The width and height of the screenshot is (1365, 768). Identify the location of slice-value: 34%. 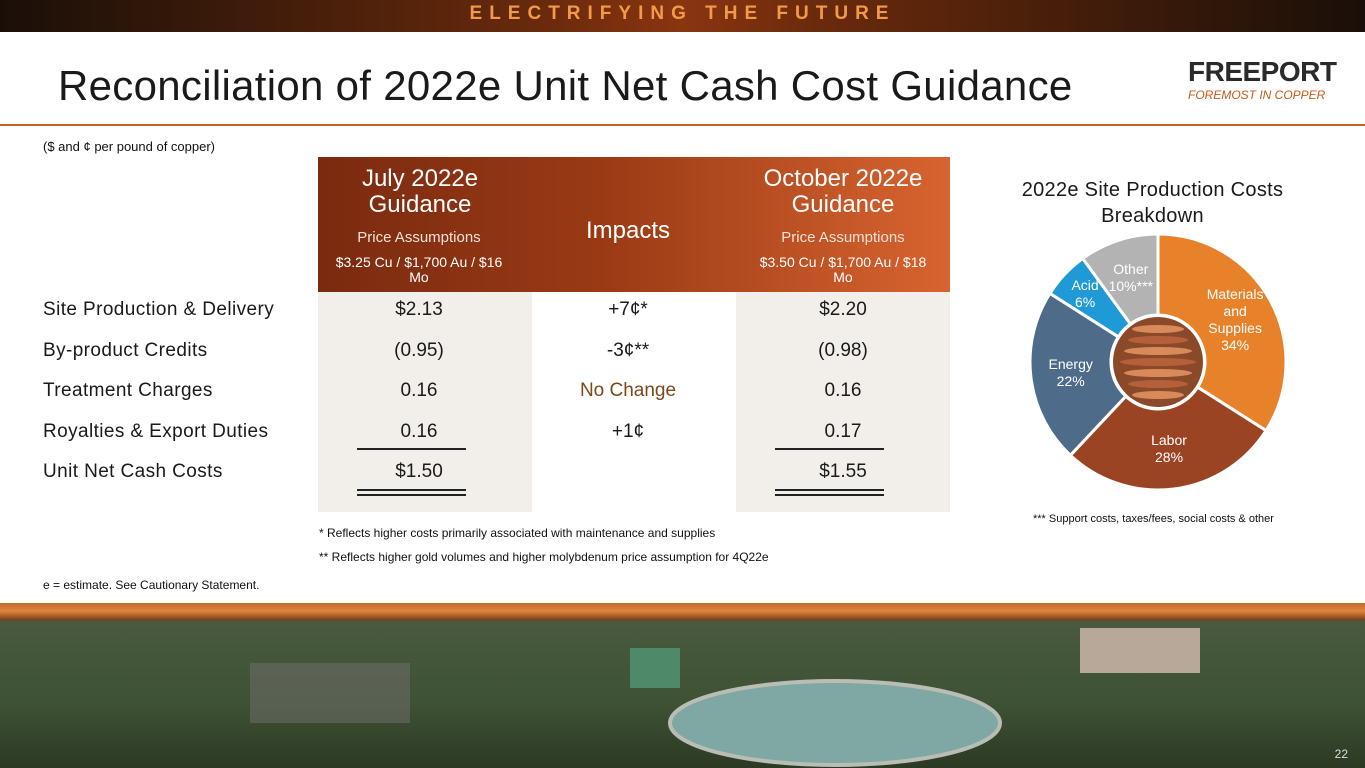
(1235, 344).